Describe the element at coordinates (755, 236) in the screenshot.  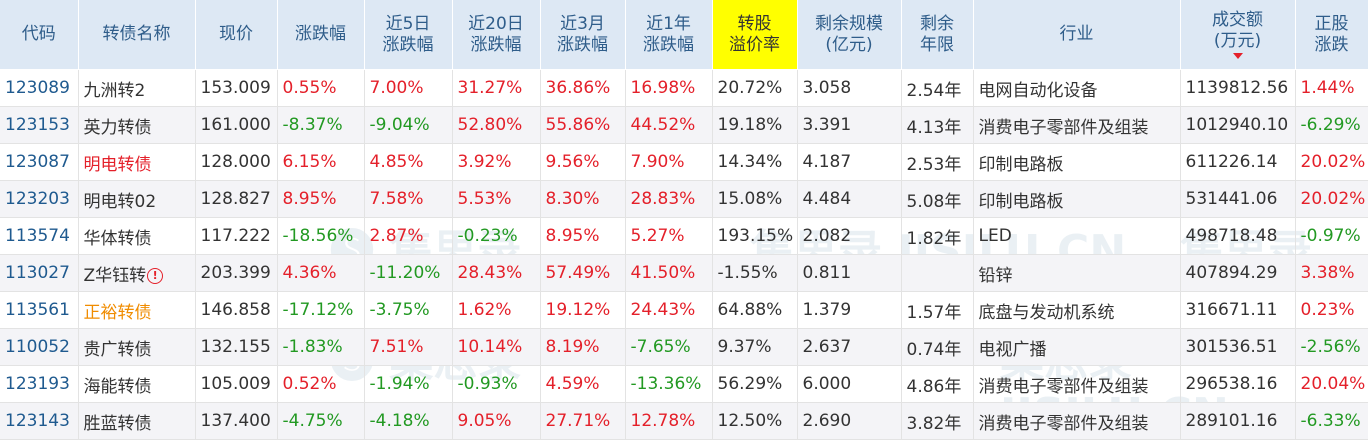
I see `premium-cell: 193.15%` at that location.